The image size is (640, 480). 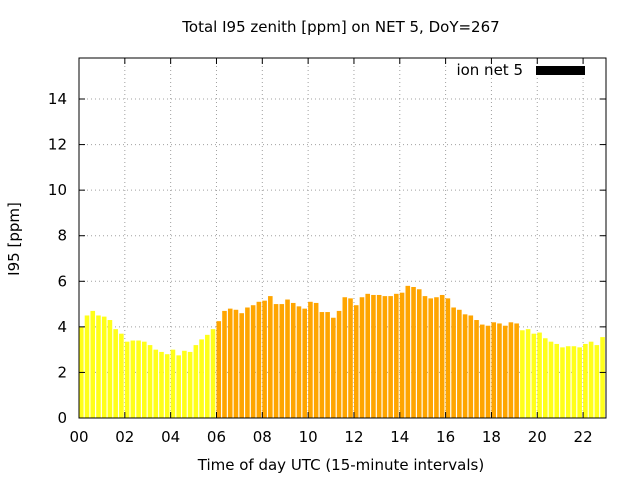 I want to click on chart-title: Total I95 zenith [ppm] on NET 5, DoY=267, so click(x=340, y=27).